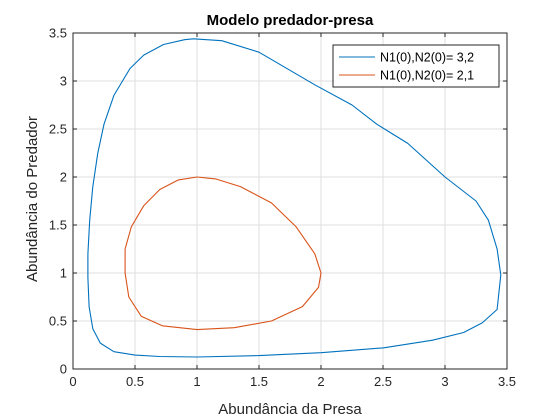  What do you see at coordinates (58, 321) in the screenshot?
I see `y-tick-label: 0.5` at bounding box center [58, 321].